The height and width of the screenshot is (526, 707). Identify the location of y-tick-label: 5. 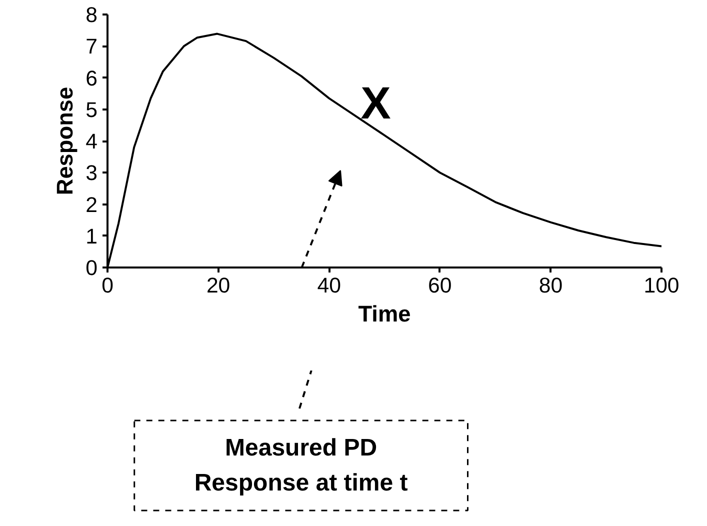
(92, 110).